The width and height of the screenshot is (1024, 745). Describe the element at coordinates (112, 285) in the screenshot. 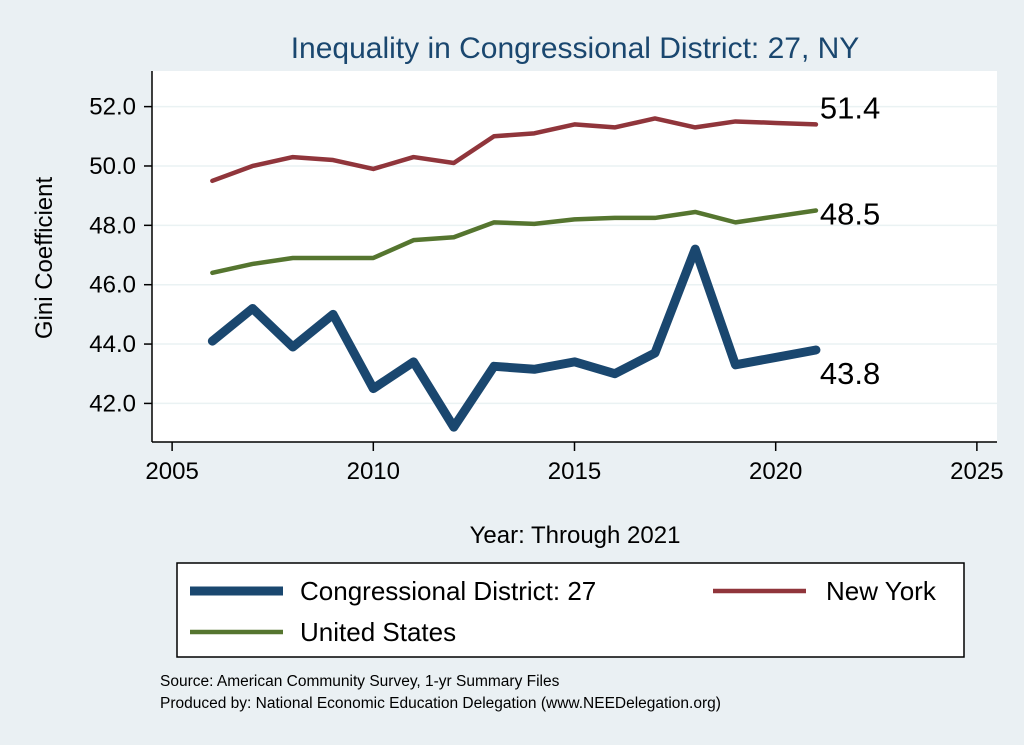

I see `y-tick-label: 46.0` at that location.